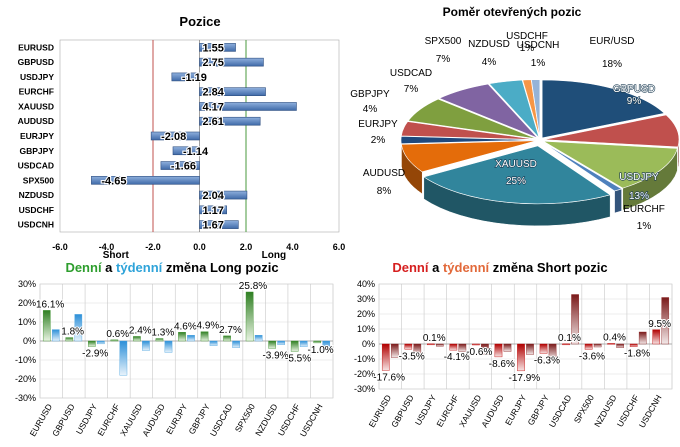 The width and height of the screenshot is (680, 447). Describe the element at coordinates (443, 59) in the screenshot. I see `chart2-slice-percent: 7%` at that location.